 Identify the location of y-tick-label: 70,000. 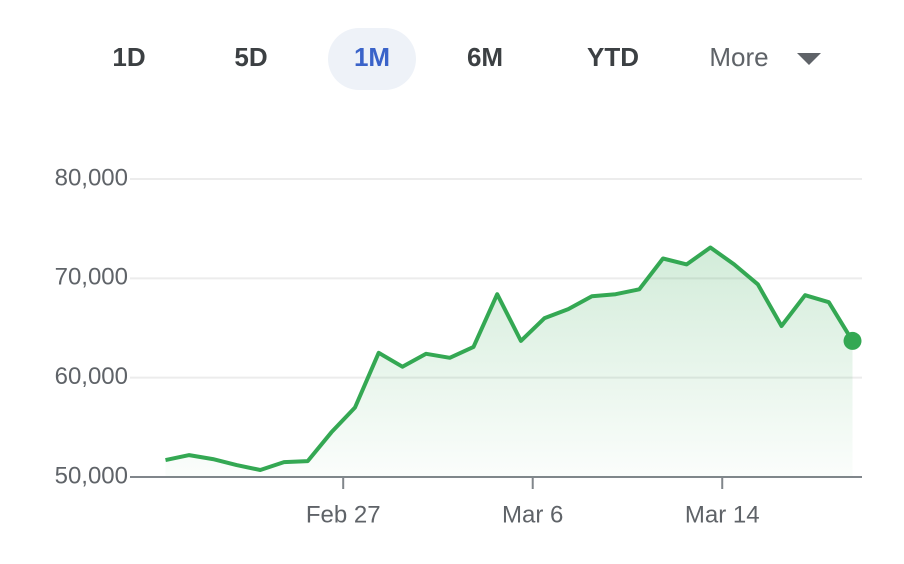
(91, 277).